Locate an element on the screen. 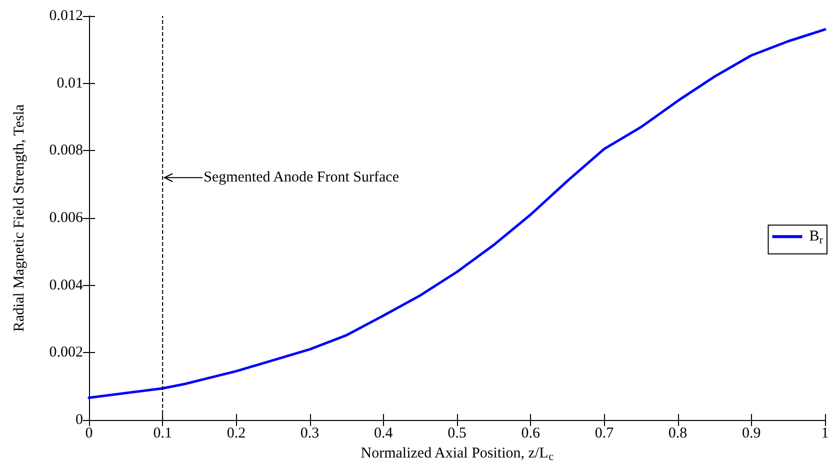 The width and height of the screenshot is (833, 475). x-tick-label: 0.6 is located at coordinates (530, 434).